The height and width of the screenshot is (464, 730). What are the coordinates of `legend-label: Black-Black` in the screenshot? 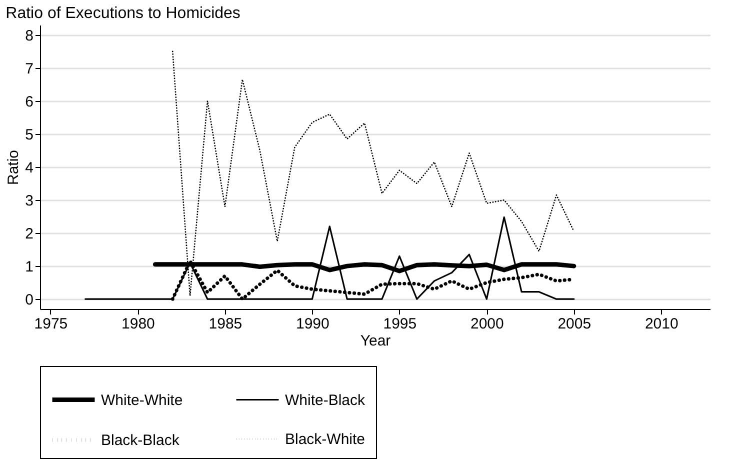 It's located at (140, 440).